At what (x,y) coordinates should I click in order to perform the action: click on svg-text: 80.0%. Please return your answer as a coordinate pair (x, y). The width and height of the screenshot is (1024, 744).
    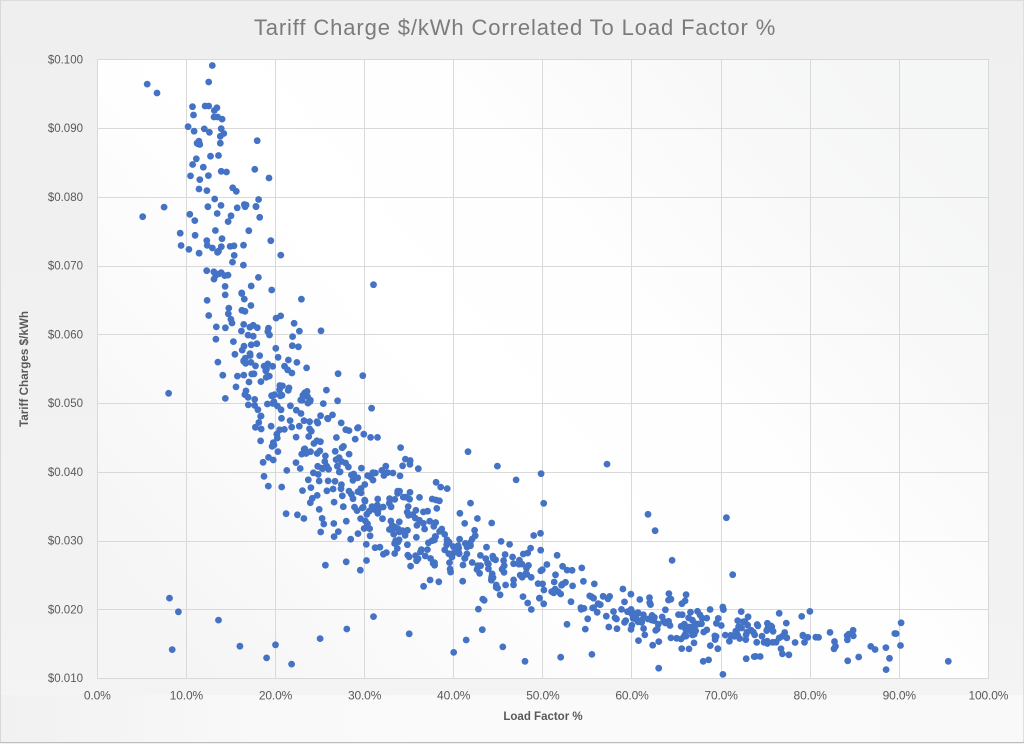
    Looking at the image, I should click on (811, 696).